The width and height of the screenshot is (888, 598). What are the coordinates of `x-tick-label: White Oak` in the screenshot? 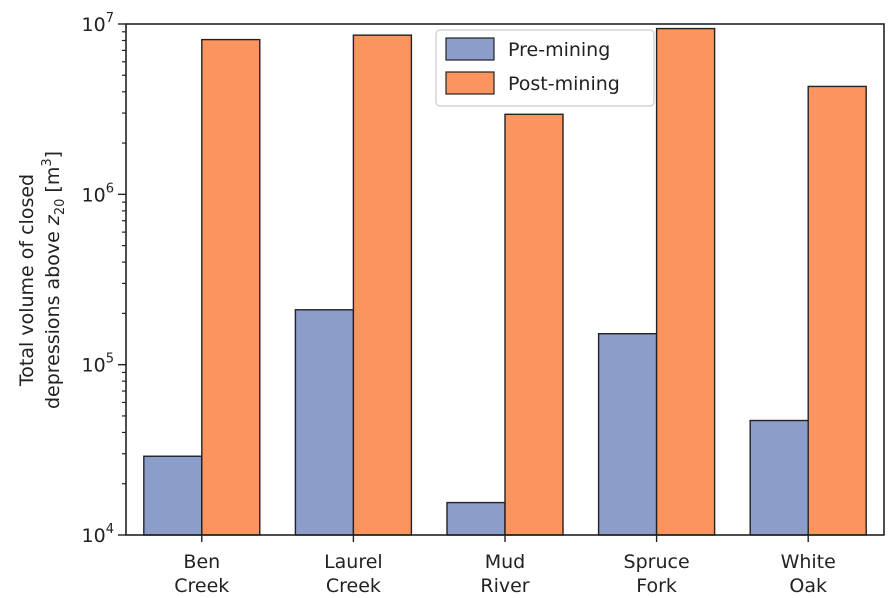 It's located at (808, 574).